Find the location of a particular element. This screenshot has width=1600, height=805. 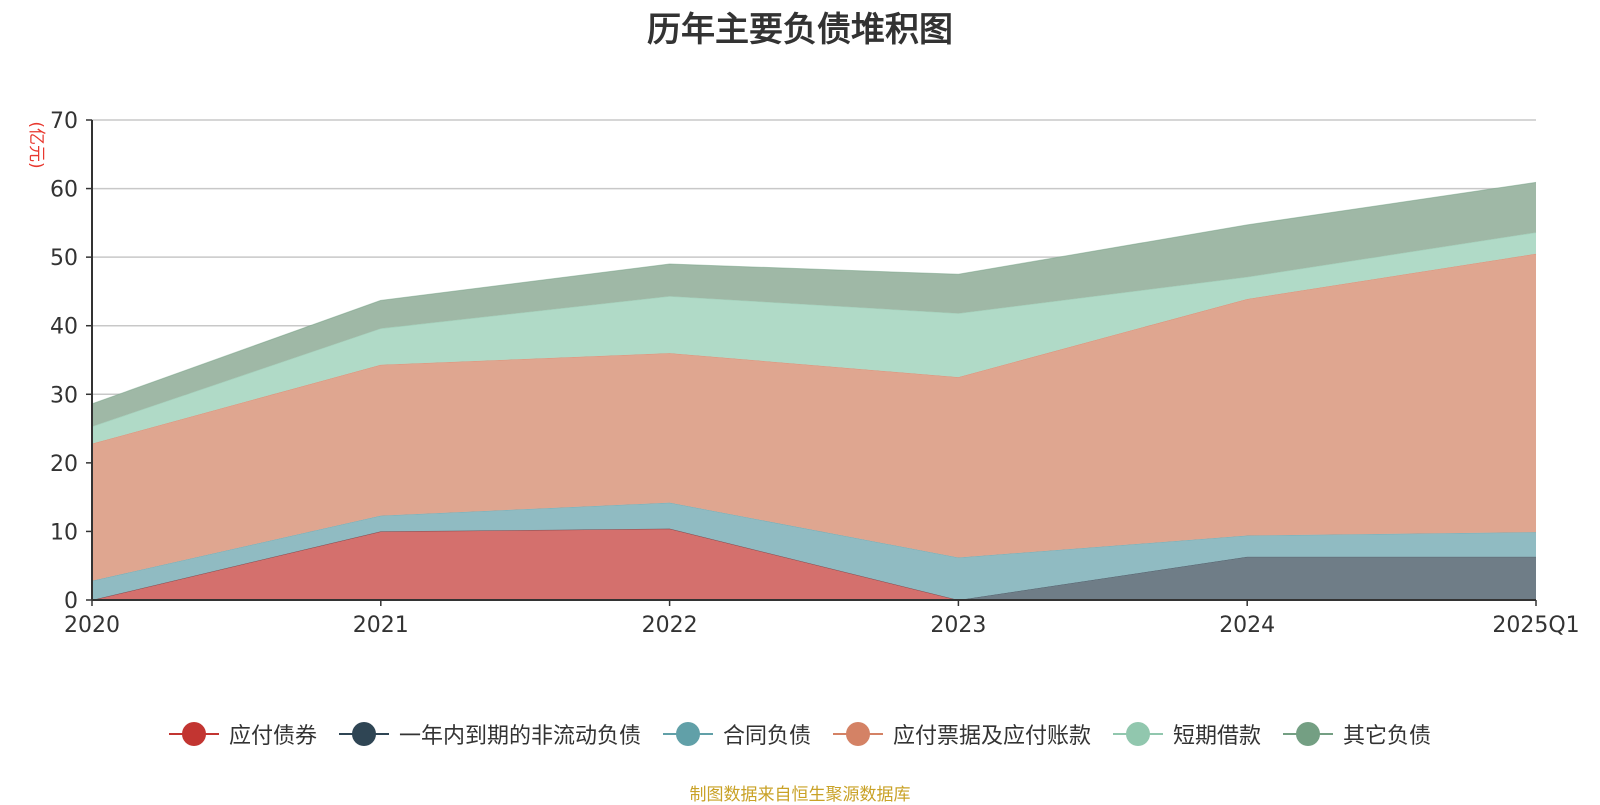

x-tick-label-4: 2024 is located at coordinates (1247, 625).